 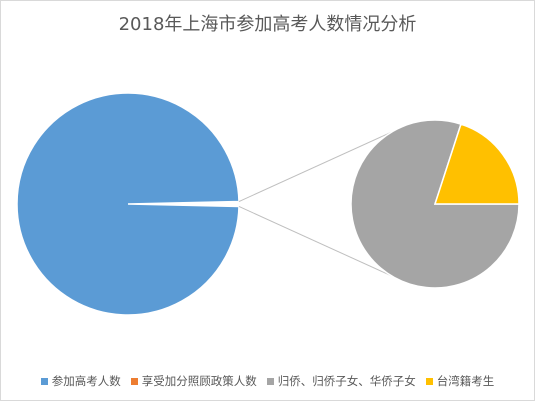 I want to click on secondary-pie, so click(x=435, y=204).